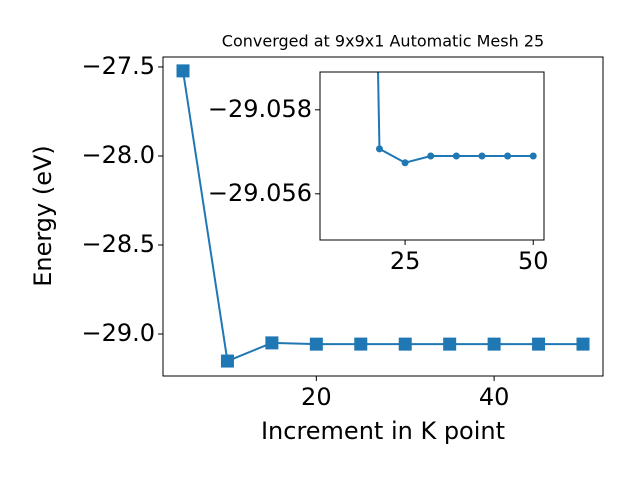 Image resolution: width=640 pixels, height=480 pixels. I want to click on axes-frame, so click(432, 156).